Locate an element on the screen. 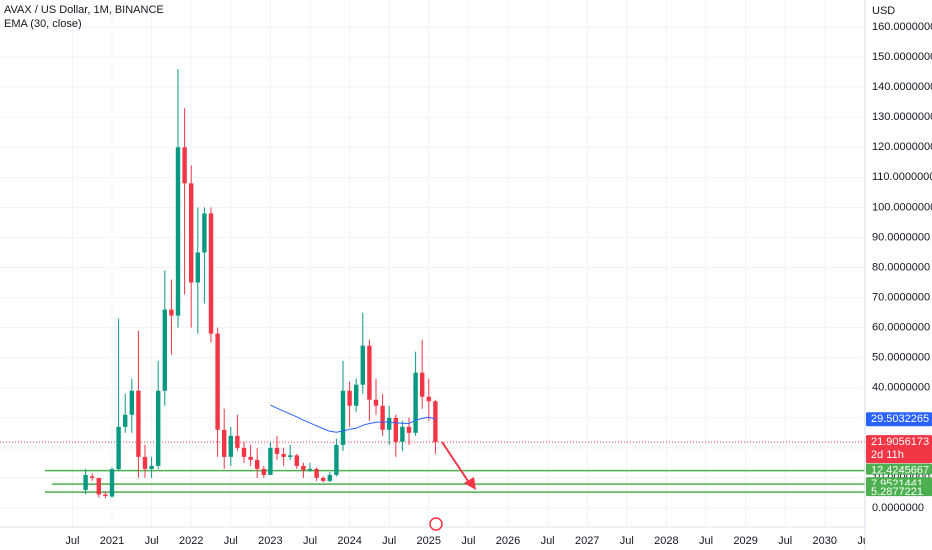  x-tick-label: 2030 is located at coordinates (825, 541).